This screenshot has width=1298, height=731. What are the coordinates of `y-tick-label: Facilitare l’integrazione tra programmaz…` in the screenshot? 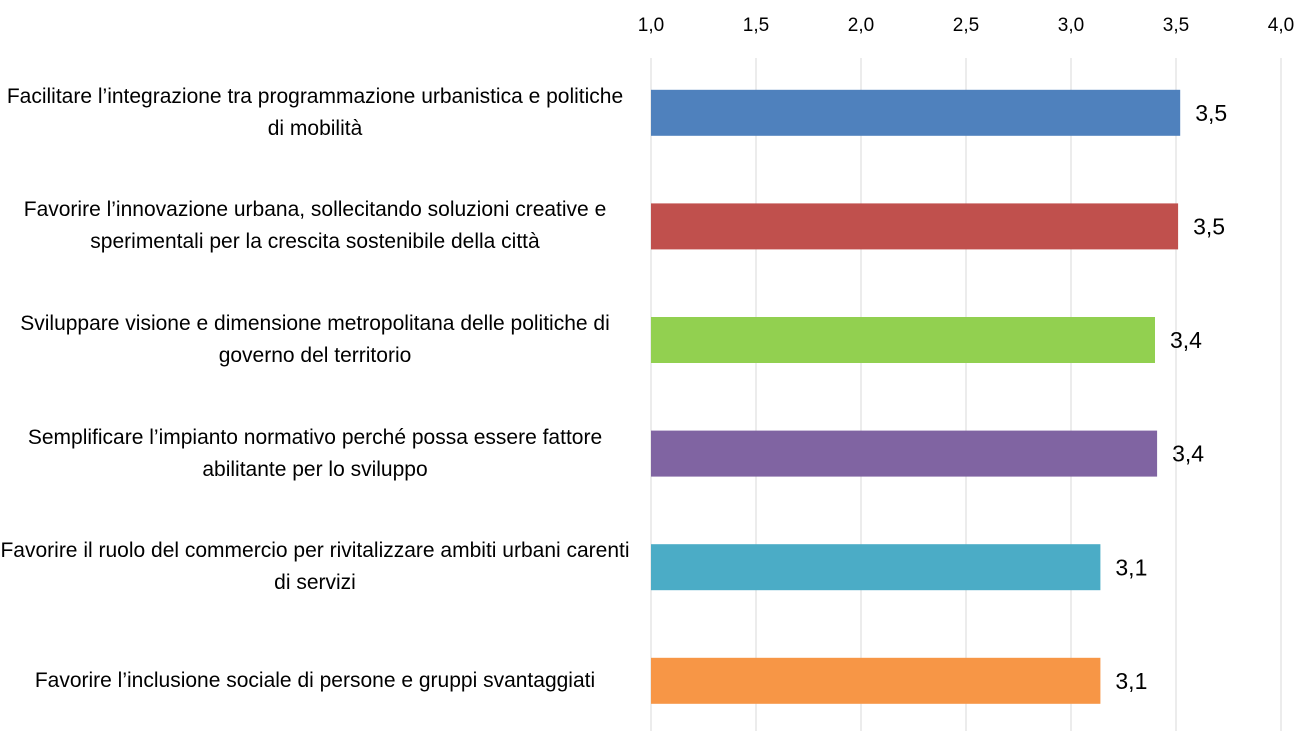 It's located at (315, 112).